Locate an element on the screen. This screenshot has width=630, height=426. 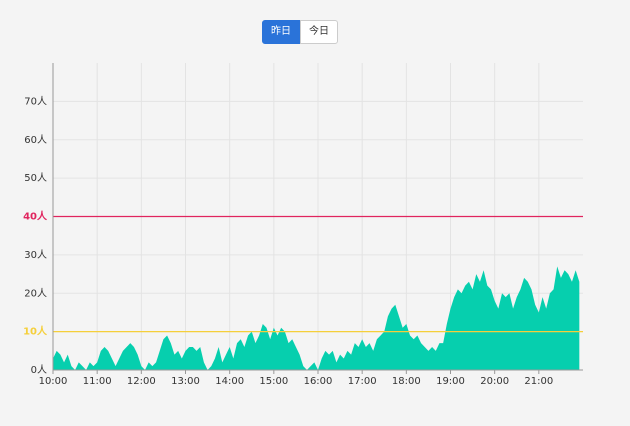
y-tick-label: 60人 is located at coordinates (35, 140).